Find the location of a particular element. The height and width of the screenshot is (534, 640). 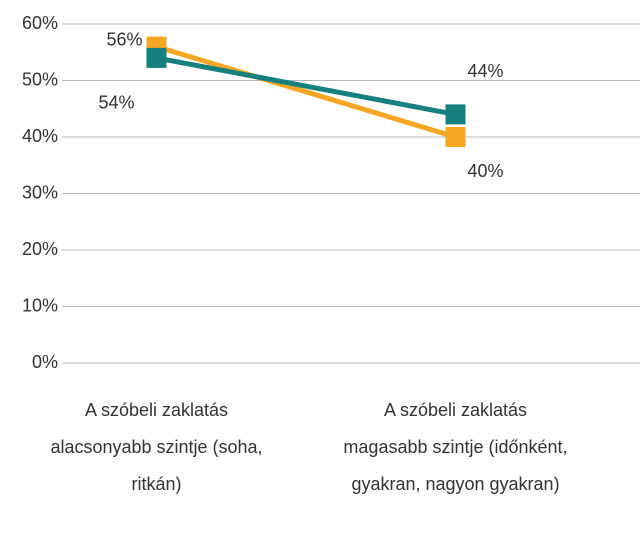

y-tick-label: 20% is located at coordinates (40, 249).